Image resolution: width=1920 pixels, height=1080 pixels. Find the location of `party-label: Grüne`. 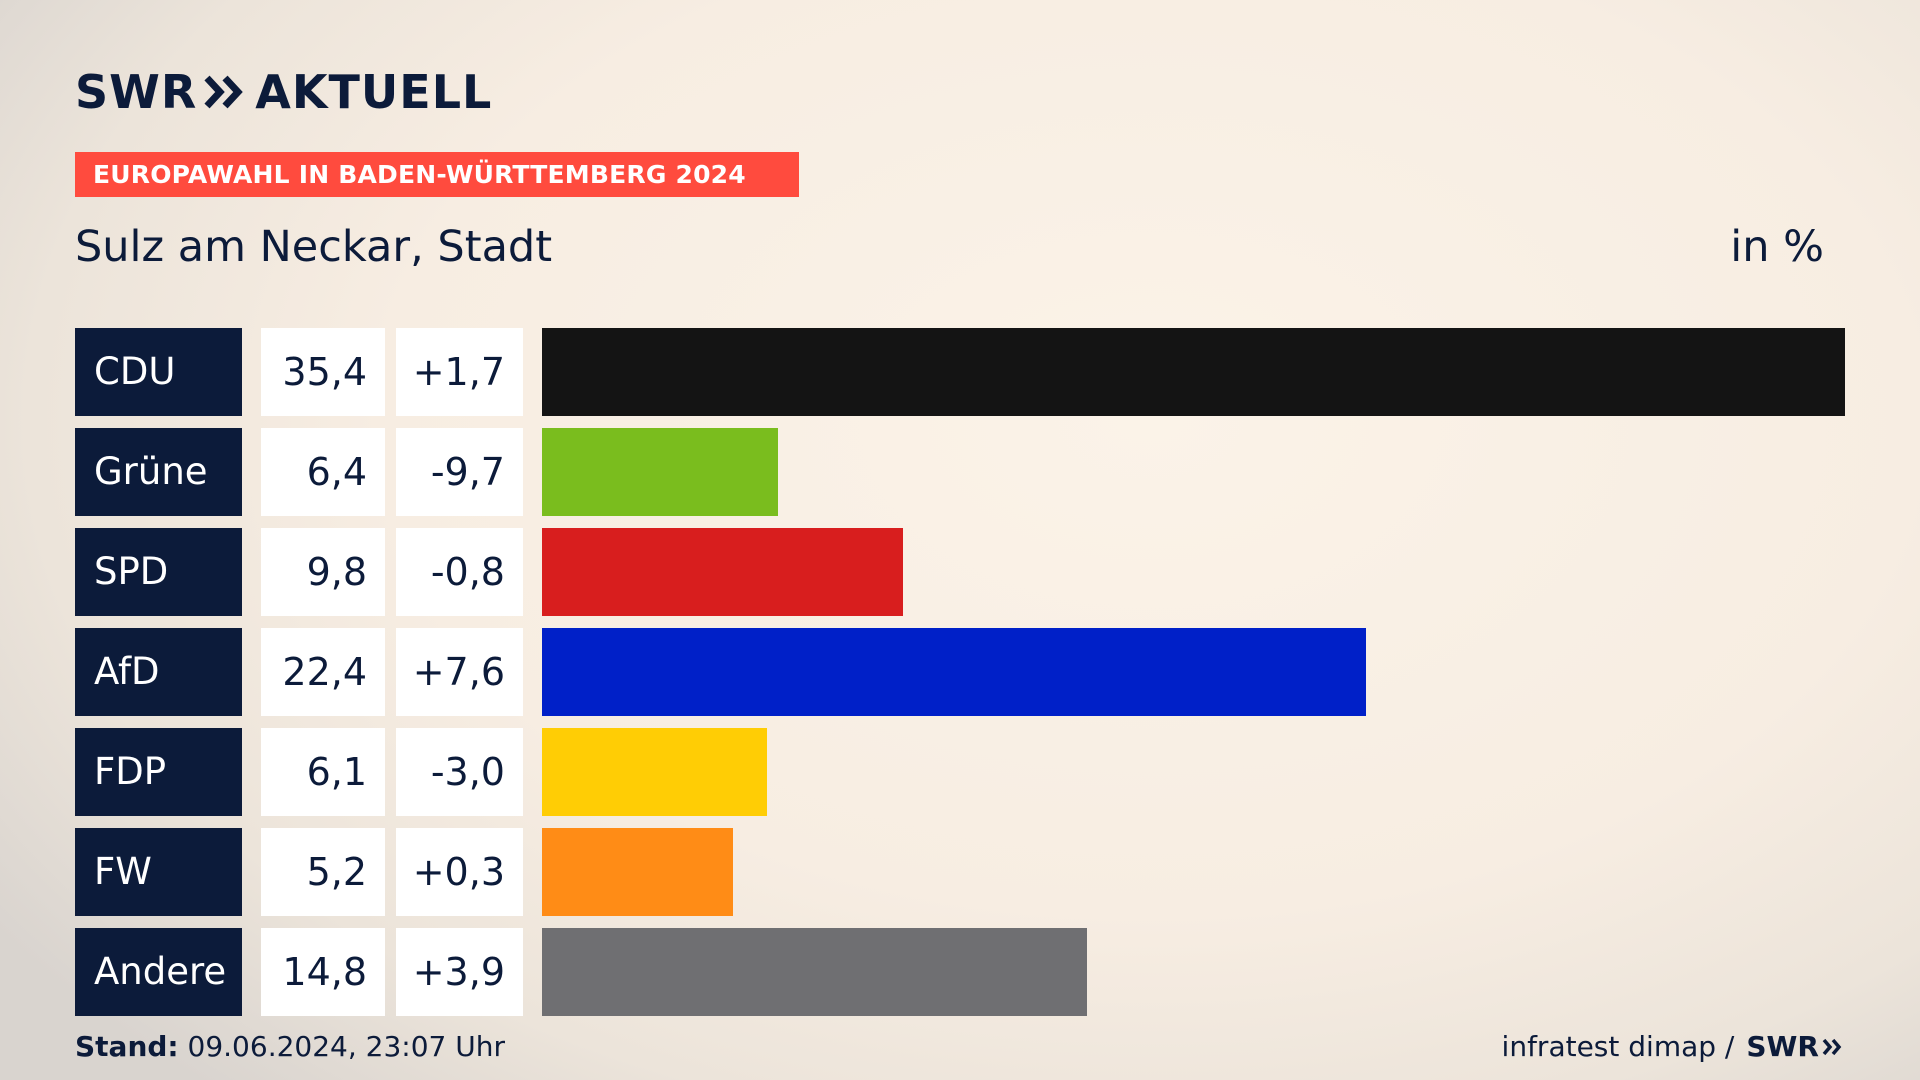

party-label: Grüne is located at coordinates (158, 472).